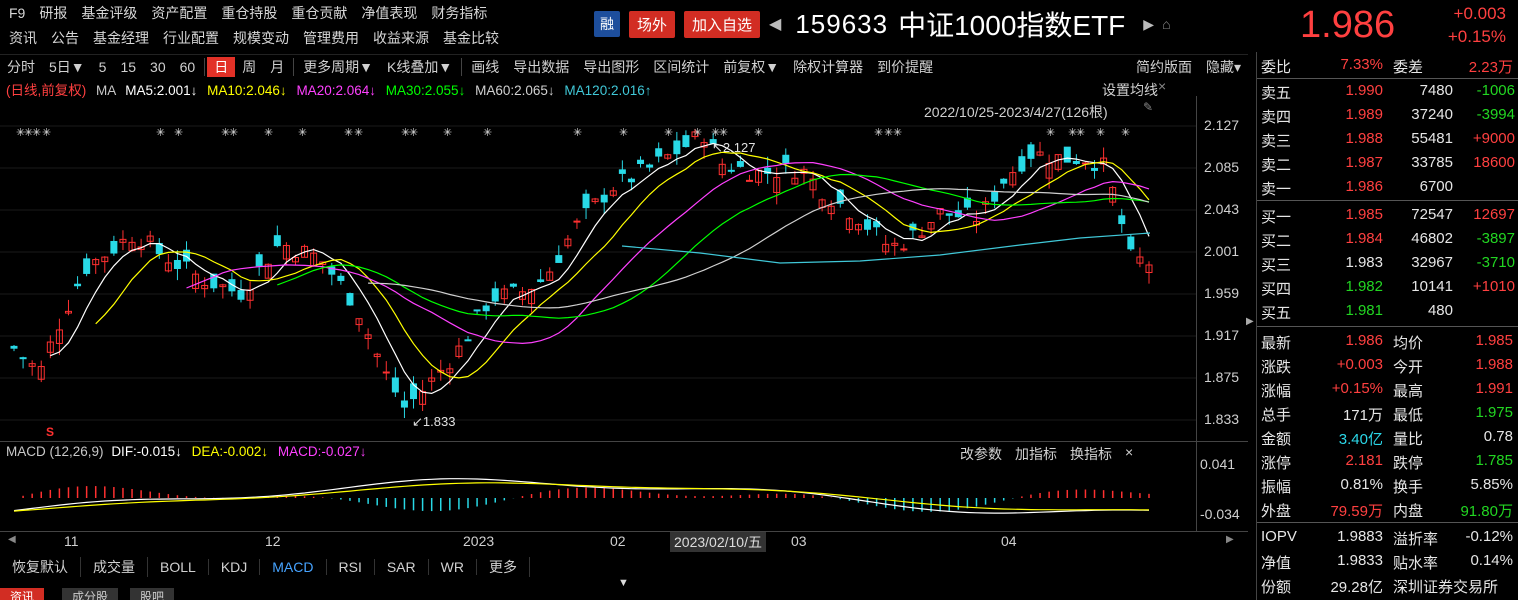  I want to click on stat-label: 涨跌, so click(1276, 367).